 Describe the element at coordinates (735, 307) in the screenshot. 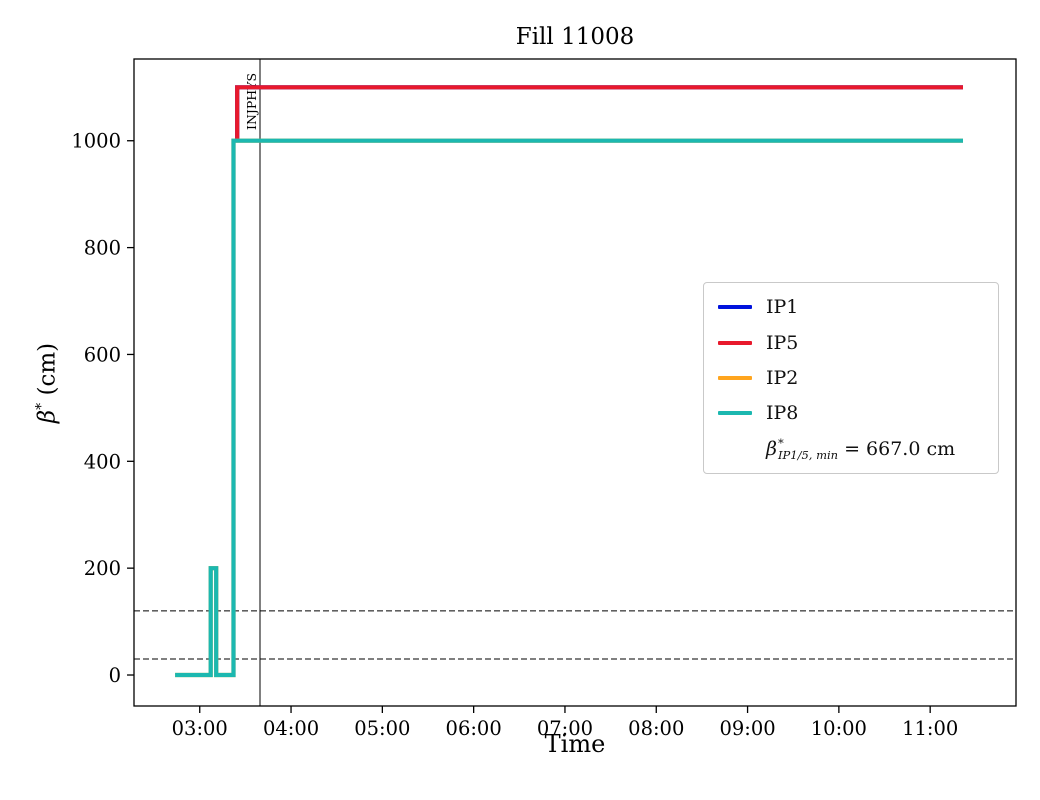

I see `legend-line-ip1` at that location.